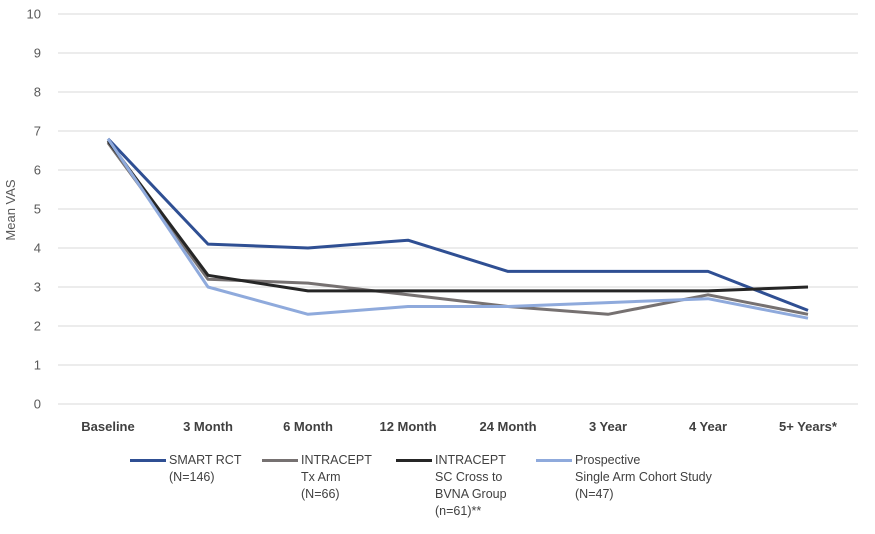  Describe the element at coordinates (808, 426) in the screenshot. I see `x-tick-label: 5+ Years*` at that location.